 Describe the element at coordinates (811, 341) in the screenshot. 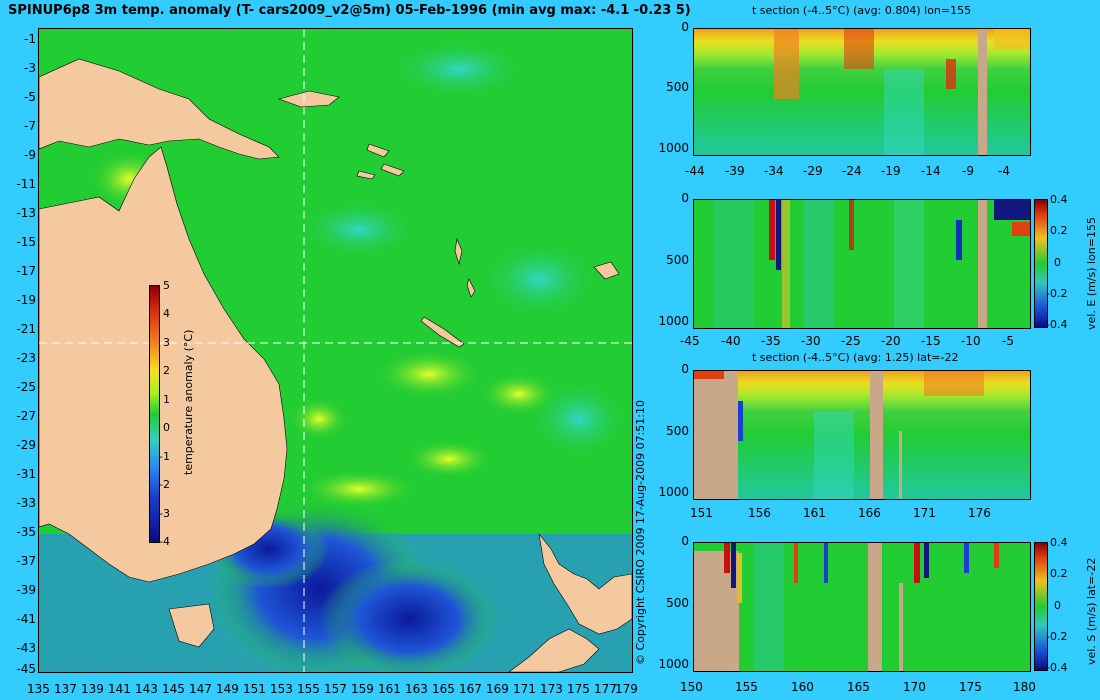

I see `x-tick: -30` at that location.